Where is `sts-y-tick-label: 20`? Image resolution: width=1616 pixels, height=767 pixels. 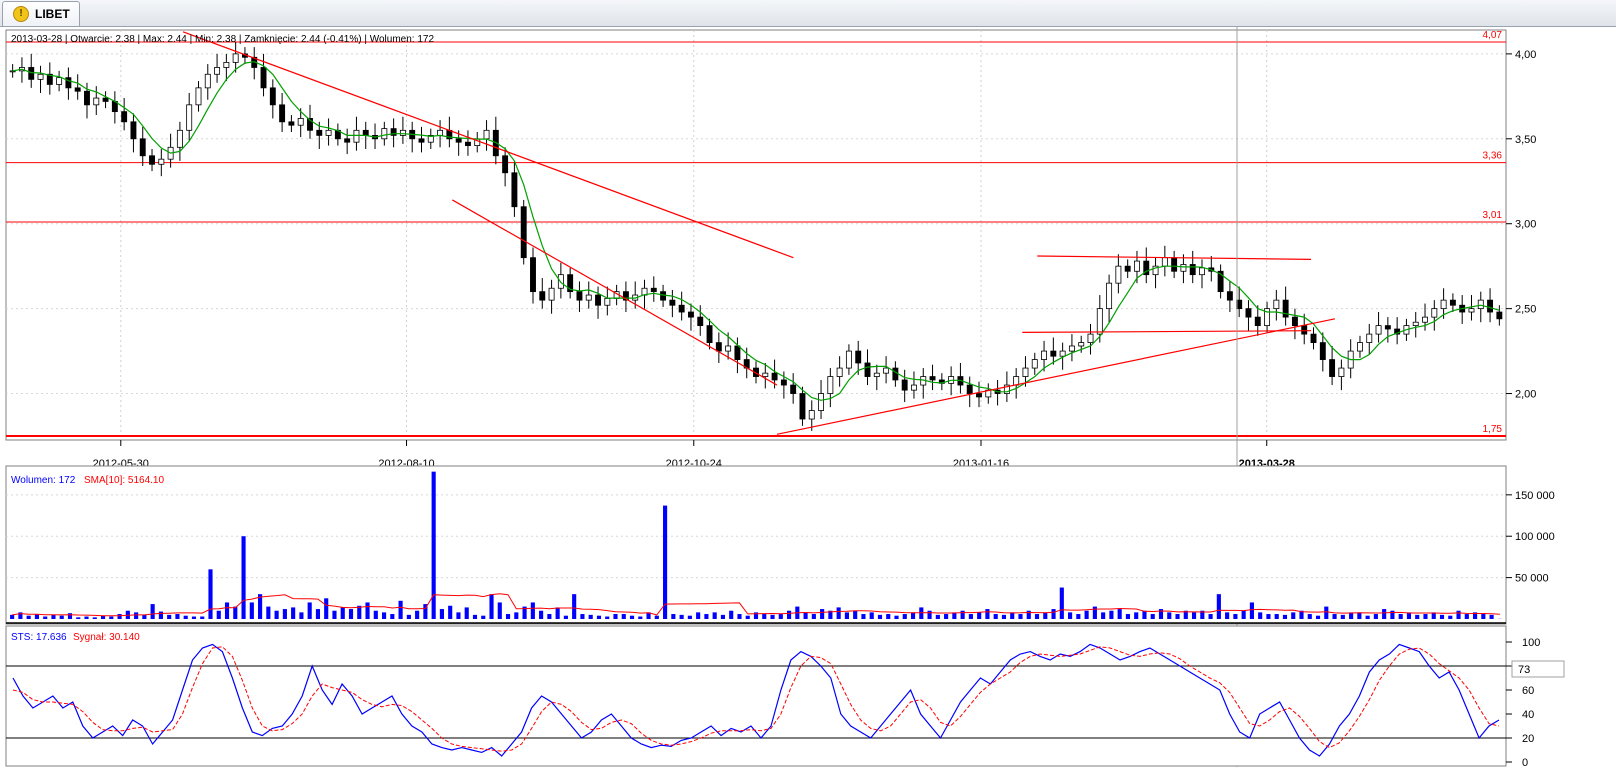 sts-y-tick-label: 20 is located at coordinates (1528, 739).